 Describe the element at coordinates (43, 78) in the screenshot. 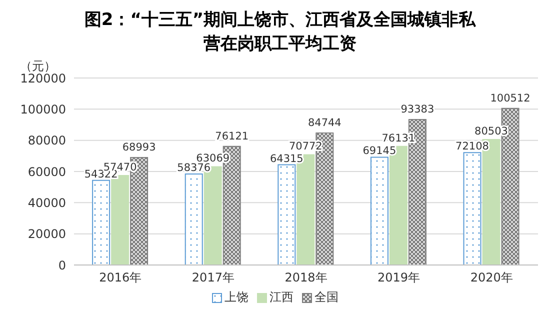

I see `y-tick-label: 120000` at that location.